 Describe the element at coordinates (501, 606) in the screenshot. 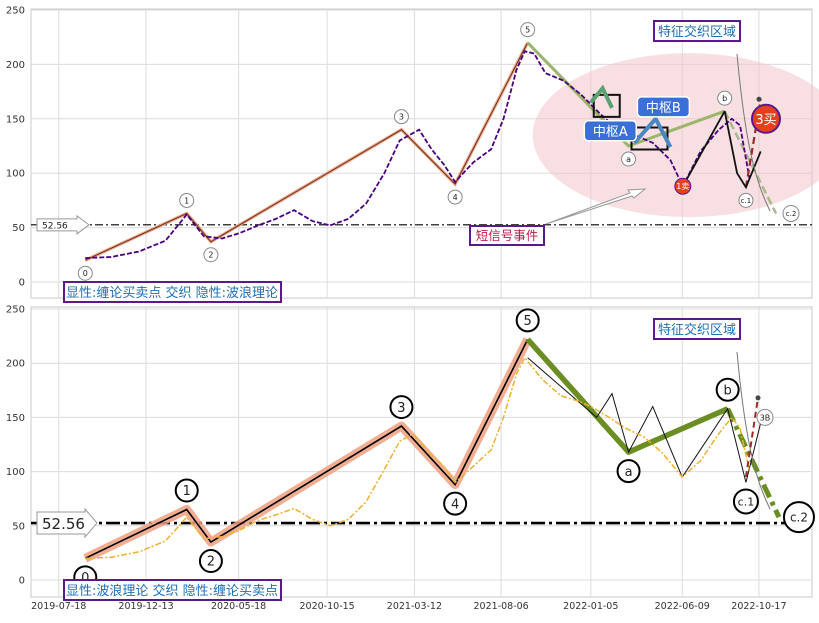

I see `x-tick-label: 2021-08-06` at that location.